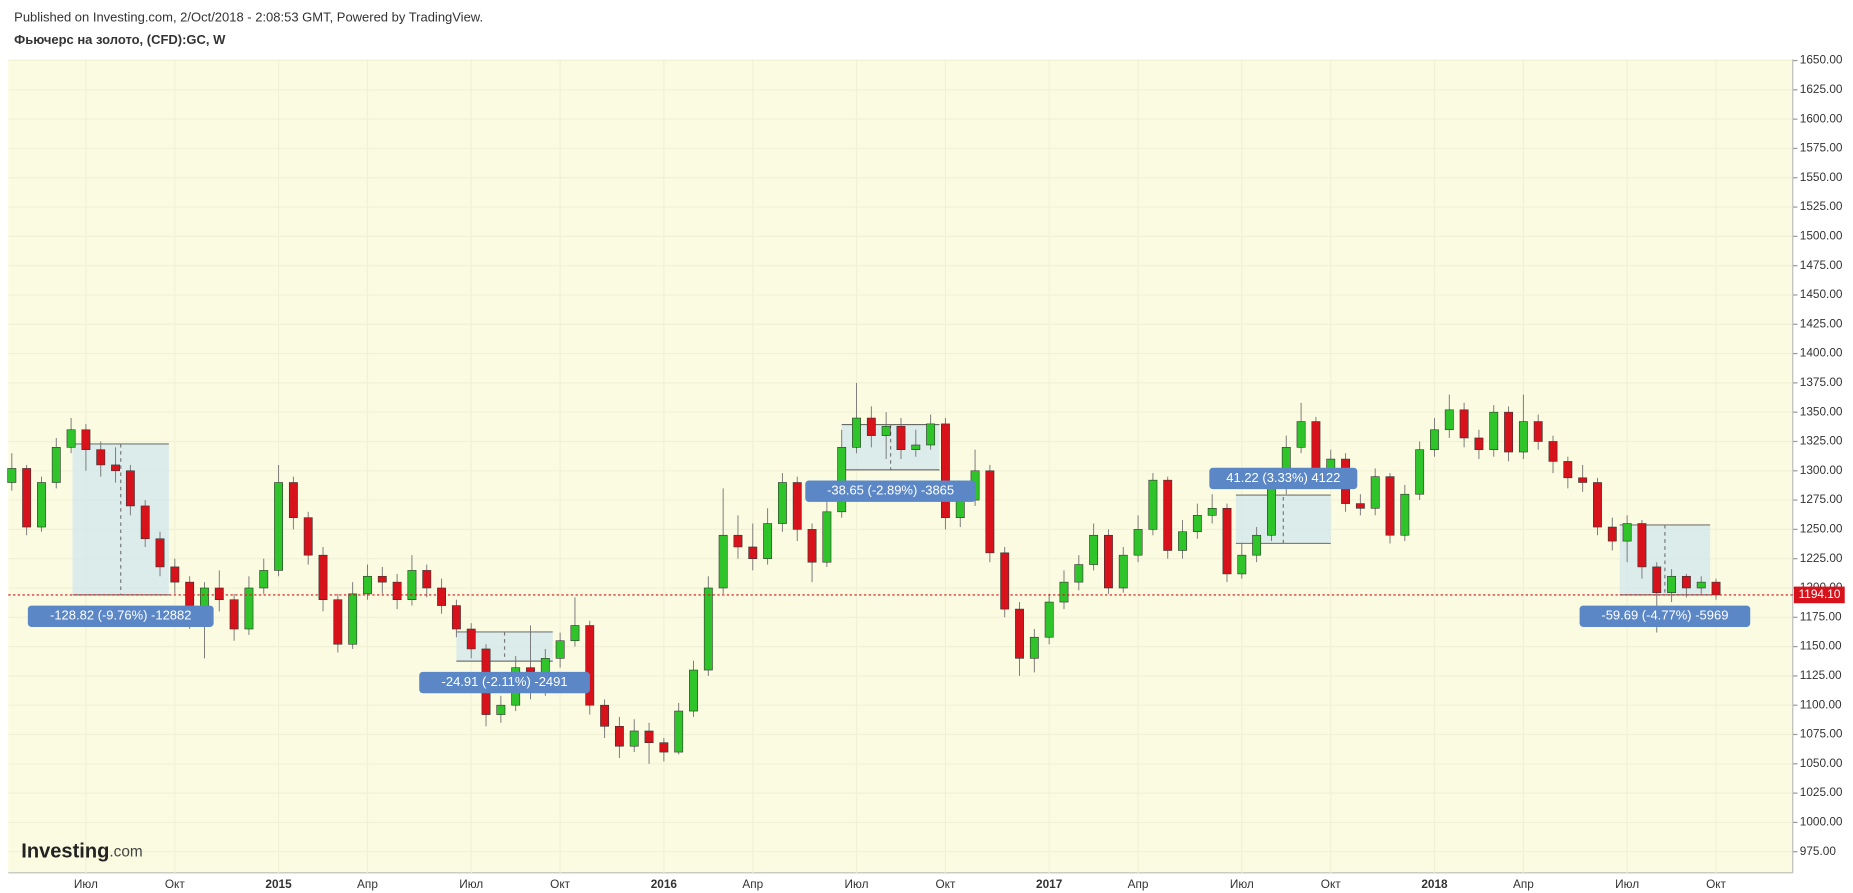 The image size is (1853, 893). What do you see at coordinates (1821, 148) in the screenshot?
I see `y-tick-label: 1575.00` at bounding box center [1821, 148].